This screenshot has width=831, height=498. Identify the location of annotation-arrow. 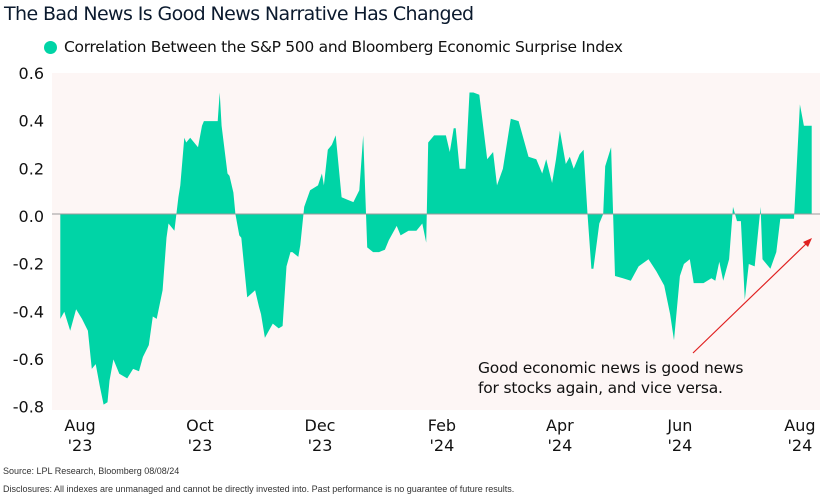
(750, 297).